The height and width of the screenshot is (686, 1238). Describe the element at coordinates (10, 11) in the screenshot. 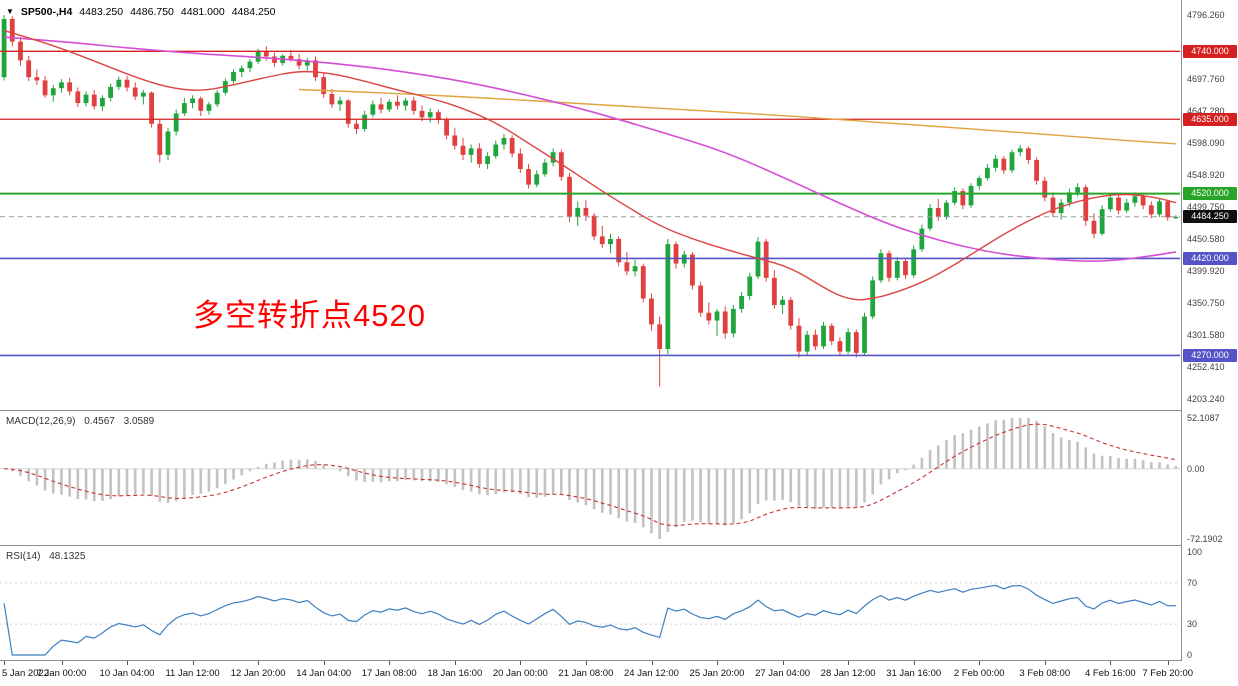

I see `symbol-dropdown-icon: ▼` at that location.